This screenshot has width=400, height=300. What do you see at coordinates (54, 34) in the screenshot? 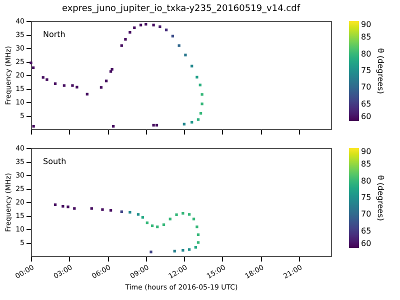
I see `annotation: North` at bounding box center [54, 34].